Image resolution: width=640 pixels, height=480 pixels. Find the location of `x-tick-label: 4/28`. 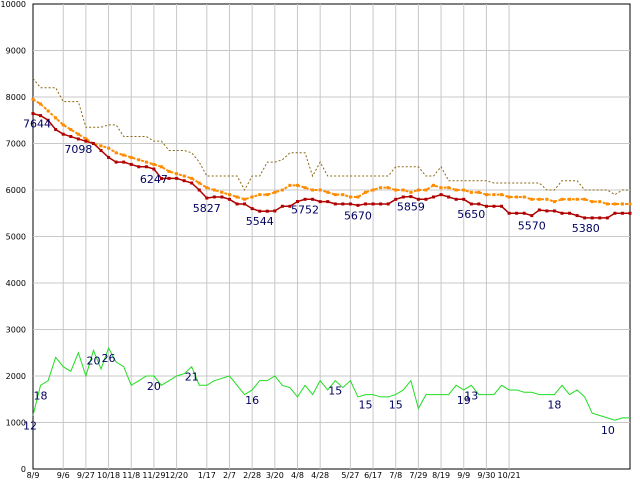

x-tick-label: 4/28 is located at coordinates (320, 475).